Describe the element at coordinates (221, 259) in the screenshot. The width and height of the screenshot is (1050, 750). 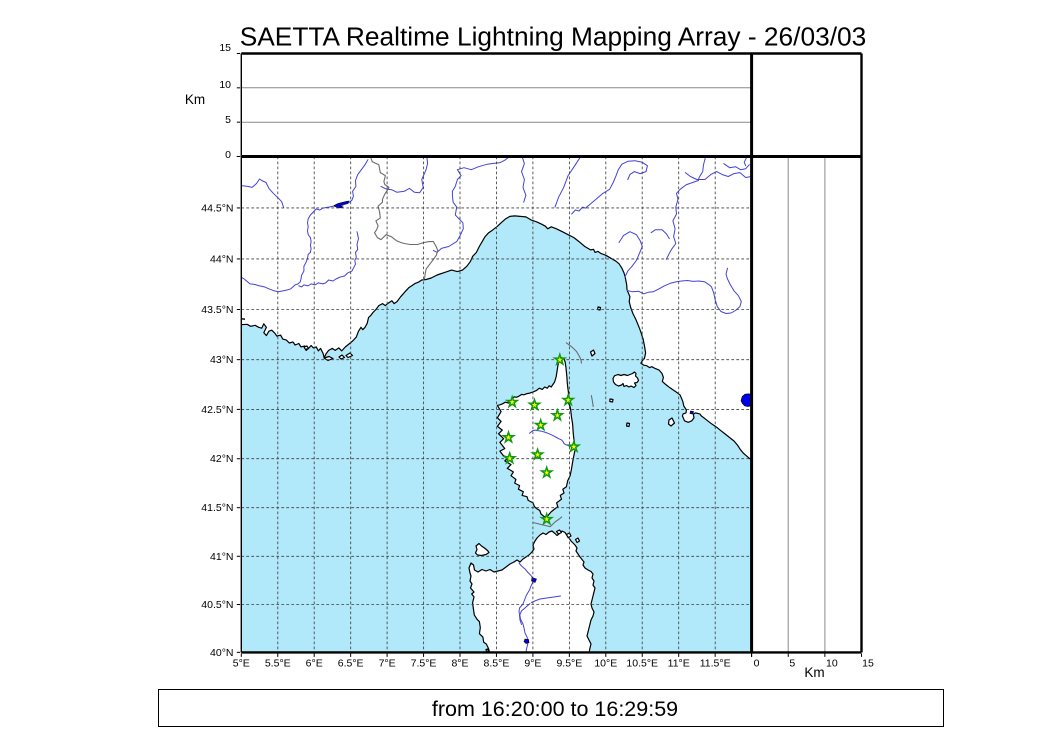
I see `svg-text: 44°N` at that location.